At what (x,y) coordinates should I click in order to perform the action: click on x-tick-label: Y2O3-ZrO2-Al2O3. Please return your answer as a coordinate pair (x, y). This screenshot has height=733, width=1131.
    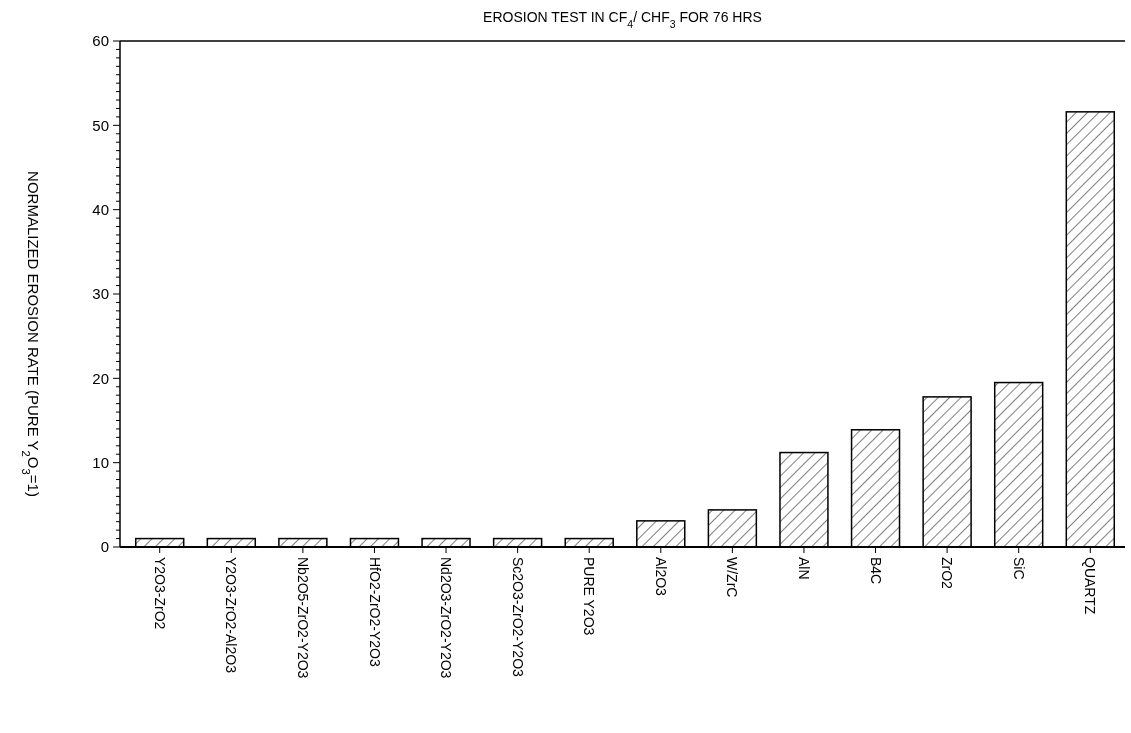
    Looking at the image, I should click on (231, 615).